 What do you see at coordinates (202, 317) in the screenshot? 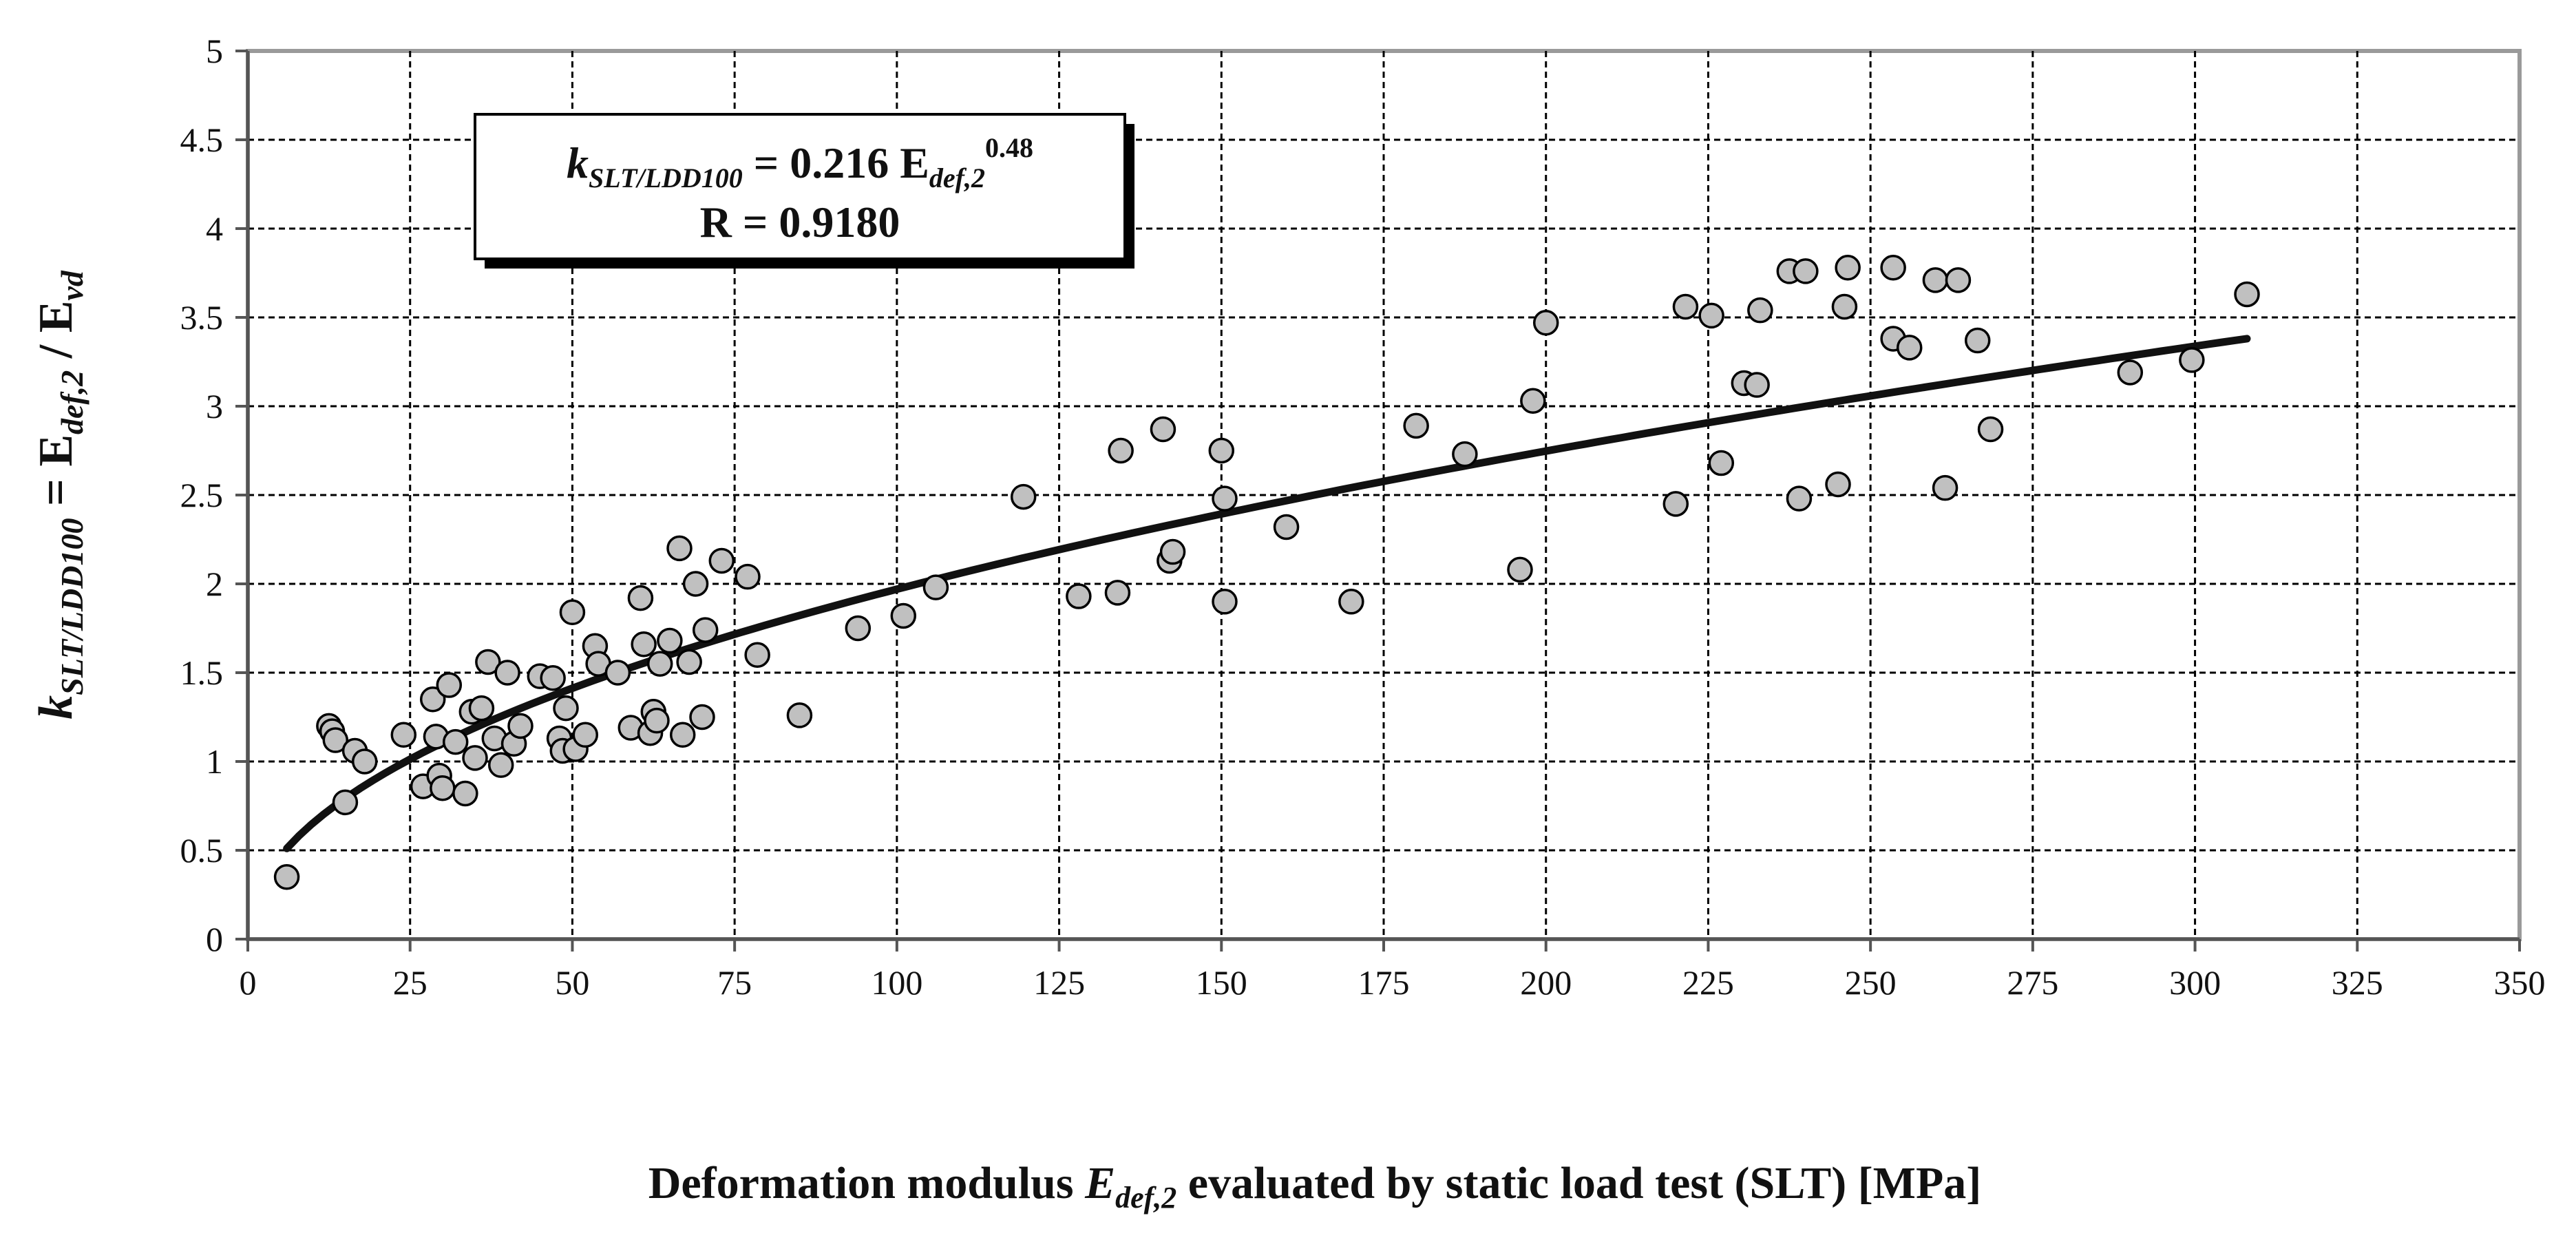
I see `y-tick-label: 3.5` at bounding box center [202, 317].